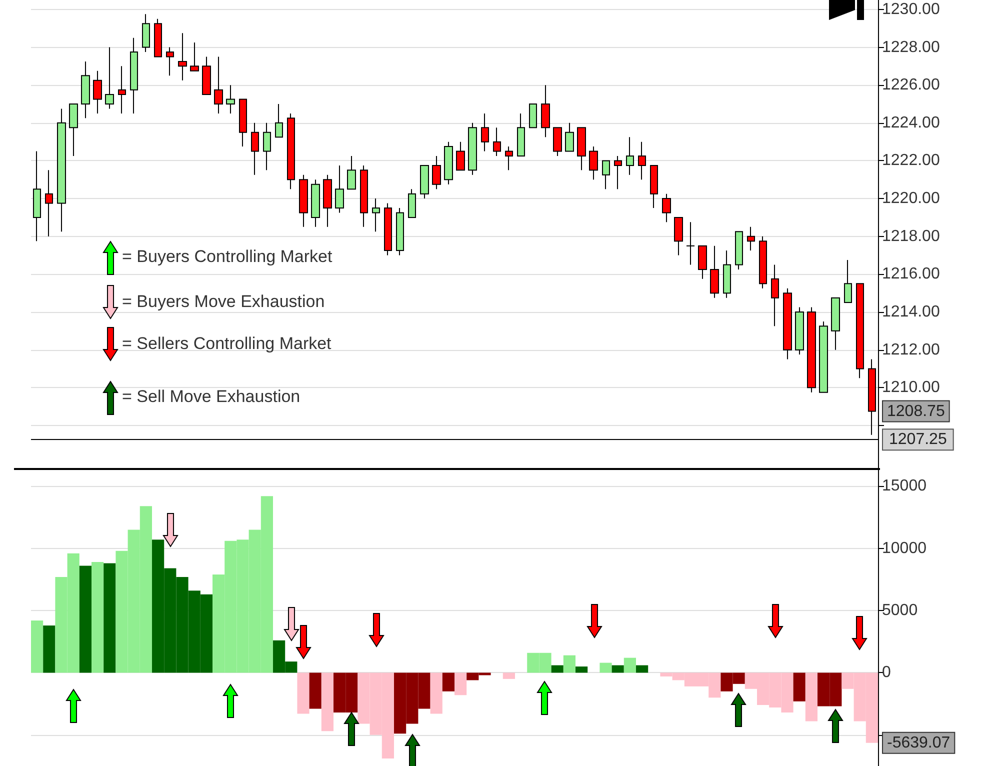 The height and width of the screenshot is (766, 1000). I want to click on y-tick-label: 1216.00, so click(911, 274).